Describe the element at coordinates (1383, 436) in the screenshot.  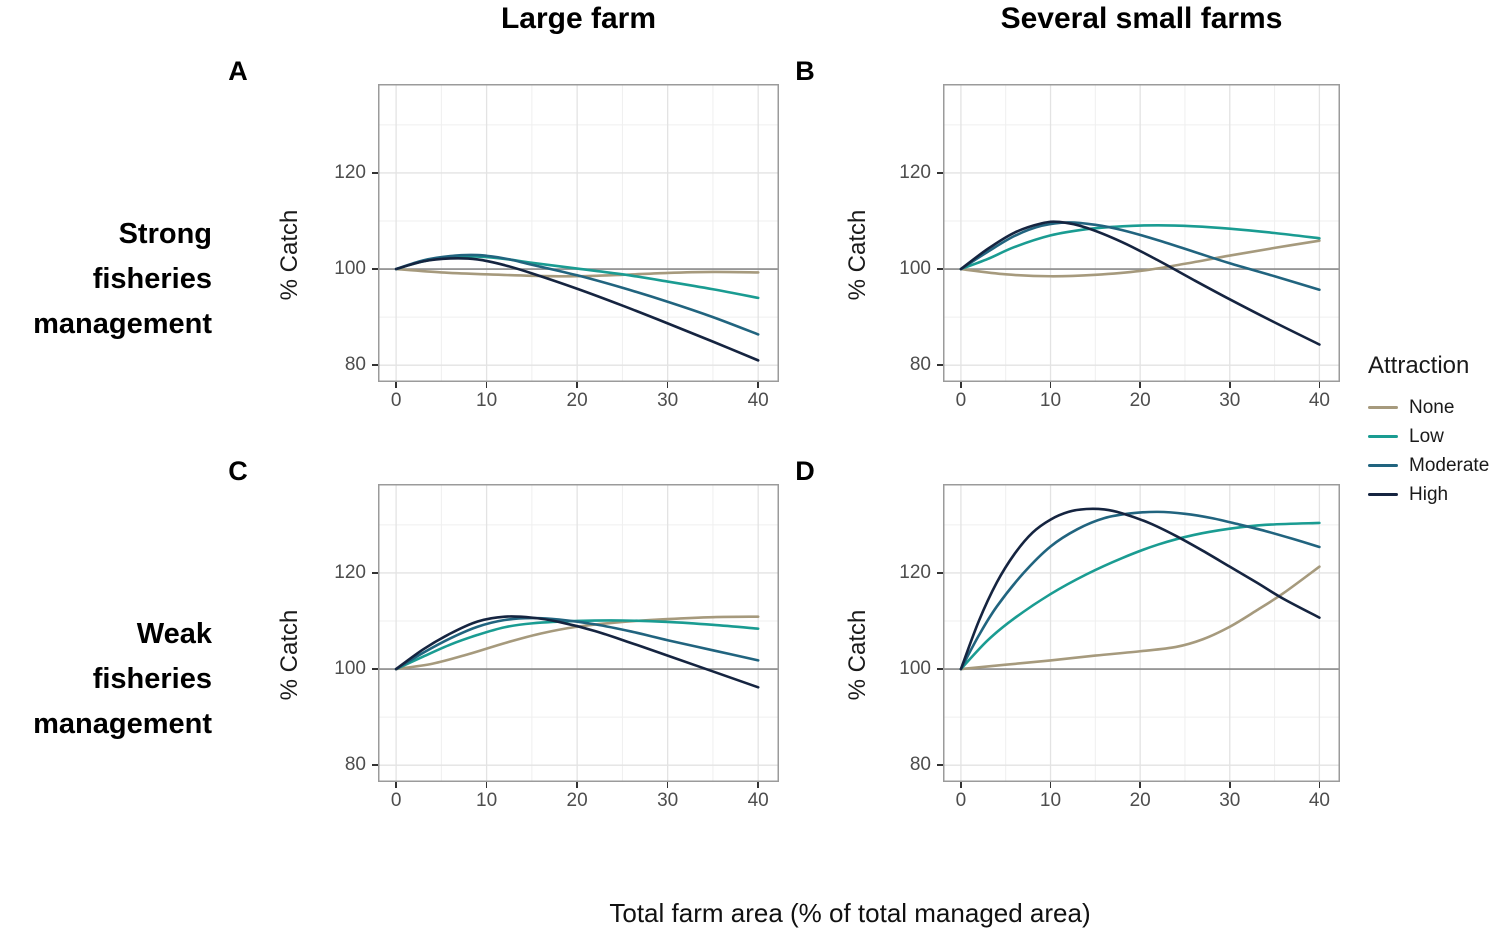
I see `legend-swatch-low-icon` at that location.